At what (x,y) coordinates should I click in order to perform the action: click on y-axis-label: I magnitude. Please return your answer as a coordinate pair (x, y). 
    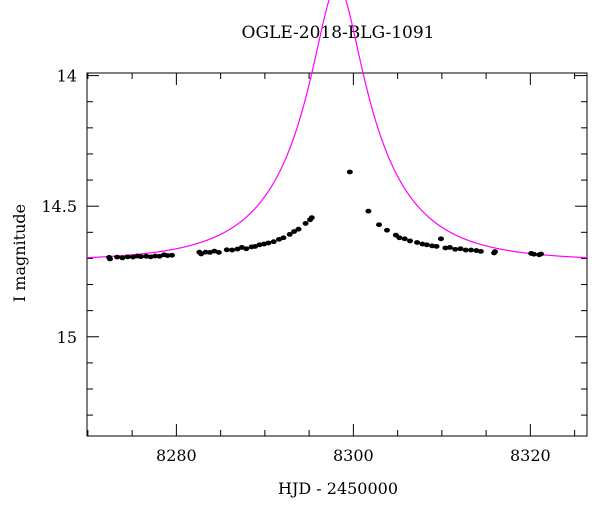
    Looking at the image, I should click on (19, 253).